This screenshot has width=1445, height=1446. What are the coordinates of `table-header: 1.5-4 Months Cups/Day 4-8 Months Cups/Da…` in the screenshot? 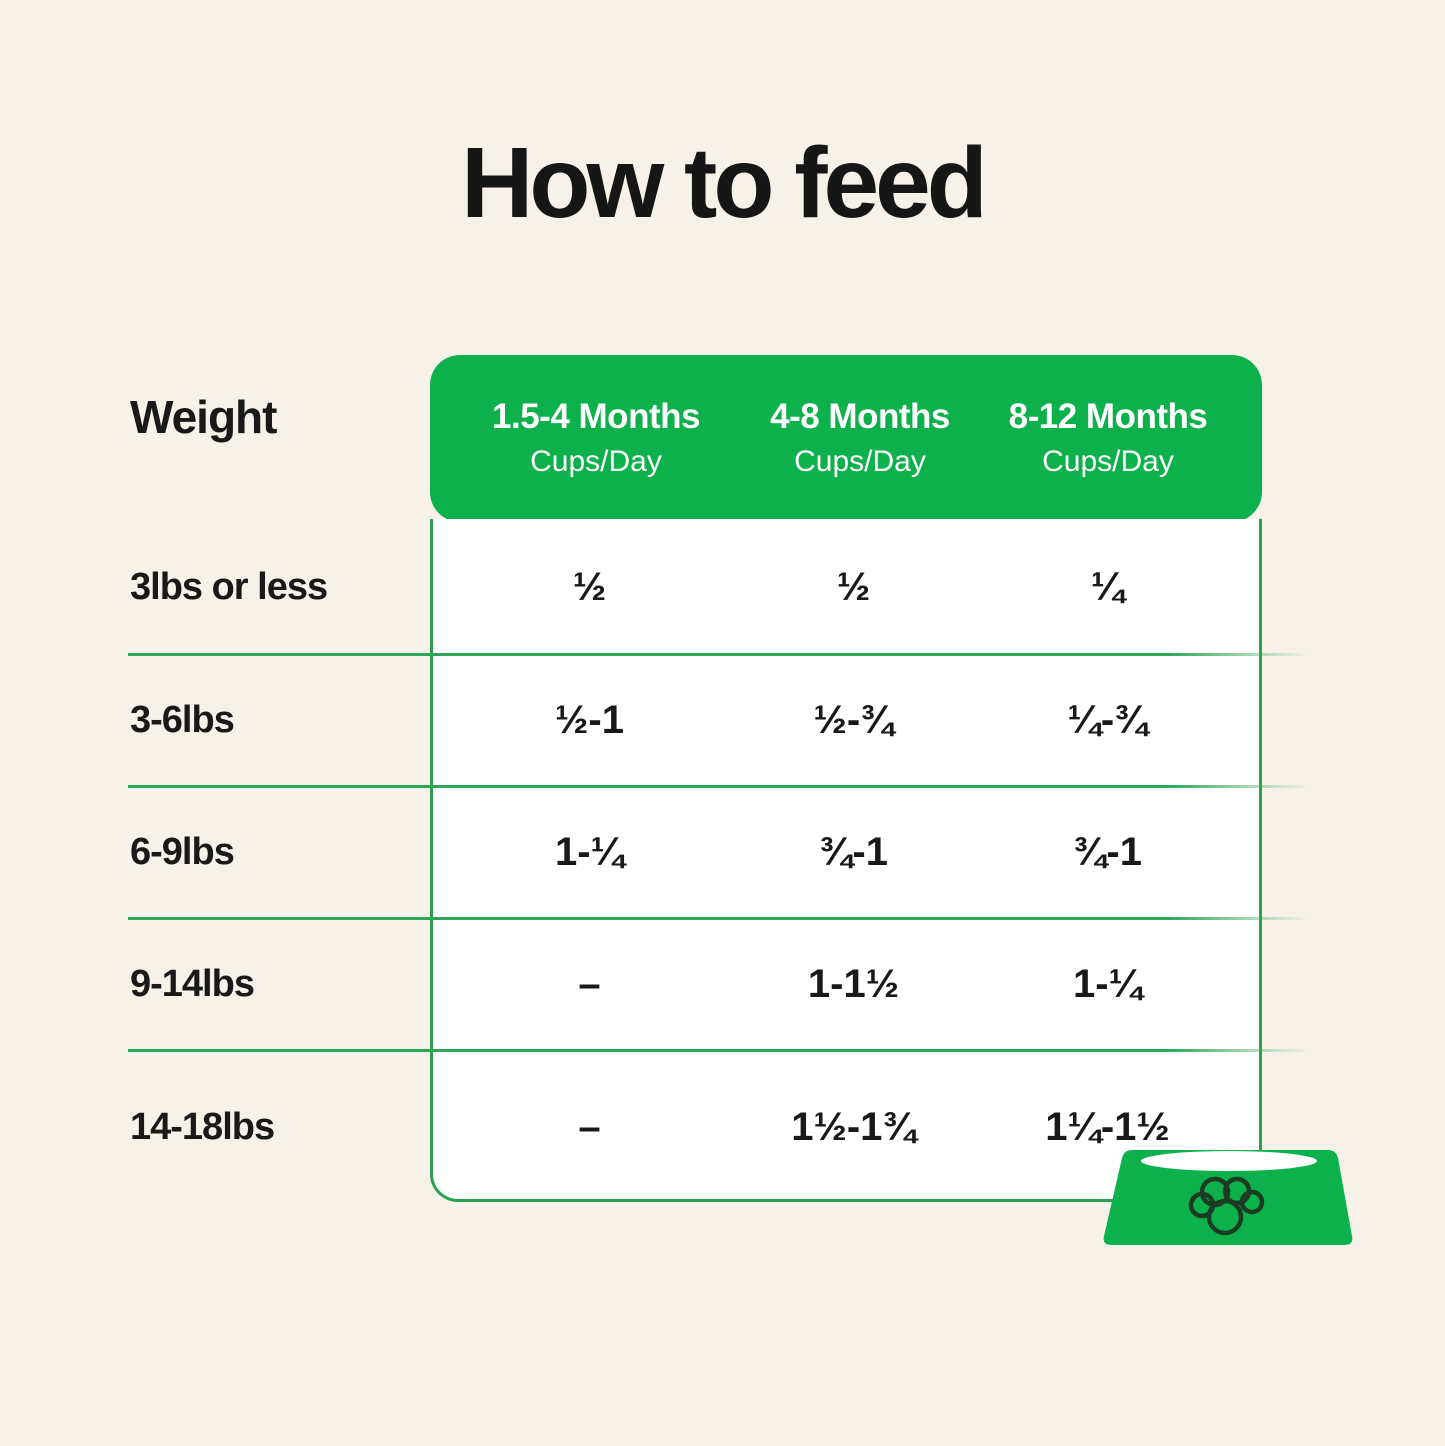 It's located at (846, 438).